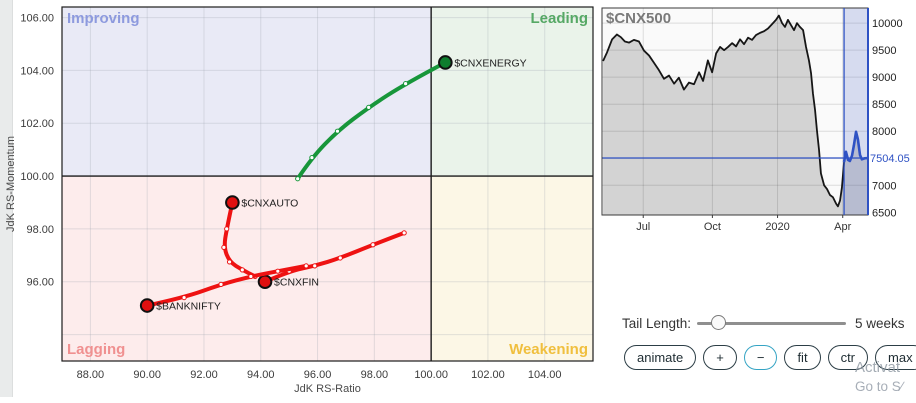 The width and height of the screenshot is (916, 403). Describe the element at coordinates (11, 184) in the screenshot. I see `y-axis-title: JdK RS-Momentum` at that location.